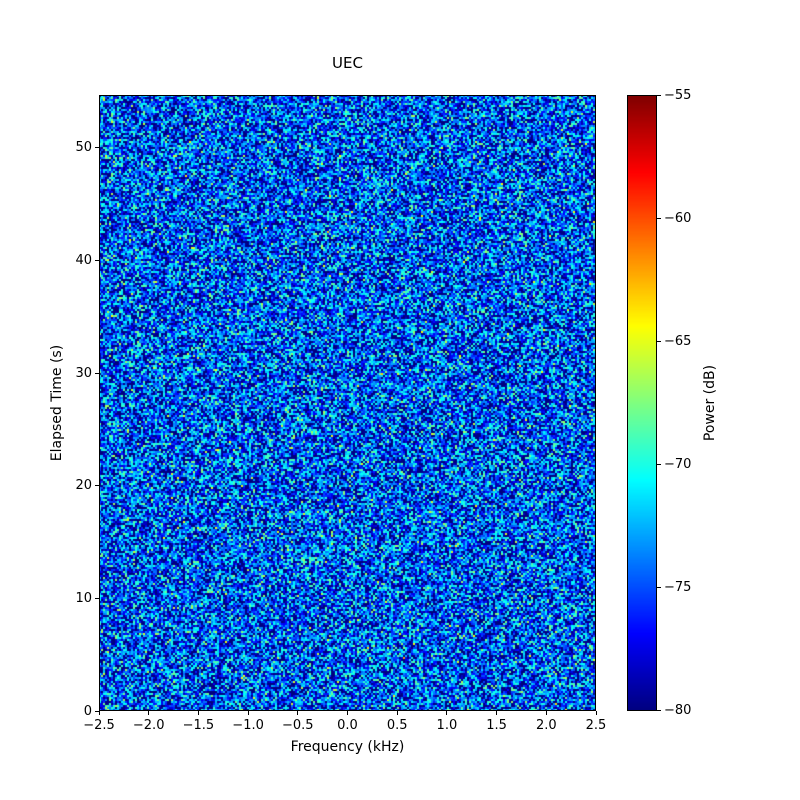  Describe the element at coordinates (83, 373) in the screenshot. I see `y-tick-label: 30` at that location.